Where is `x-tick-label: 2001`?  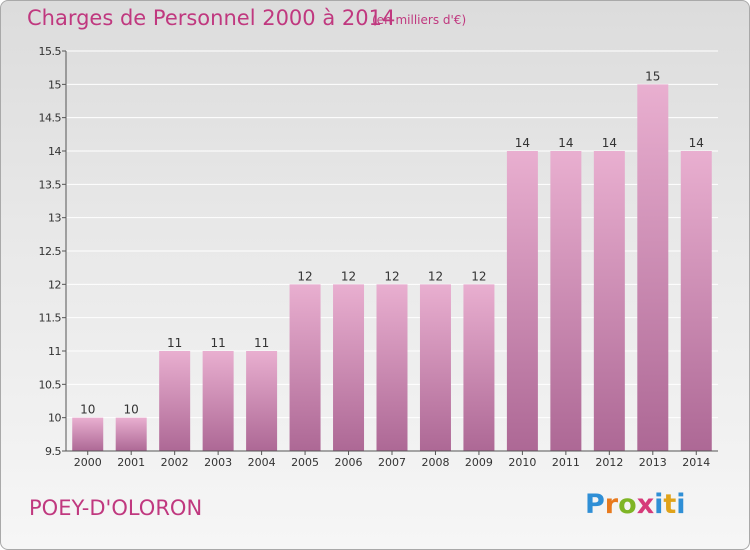 x-tick-label: 2001 is located at coordinates (131, 462).